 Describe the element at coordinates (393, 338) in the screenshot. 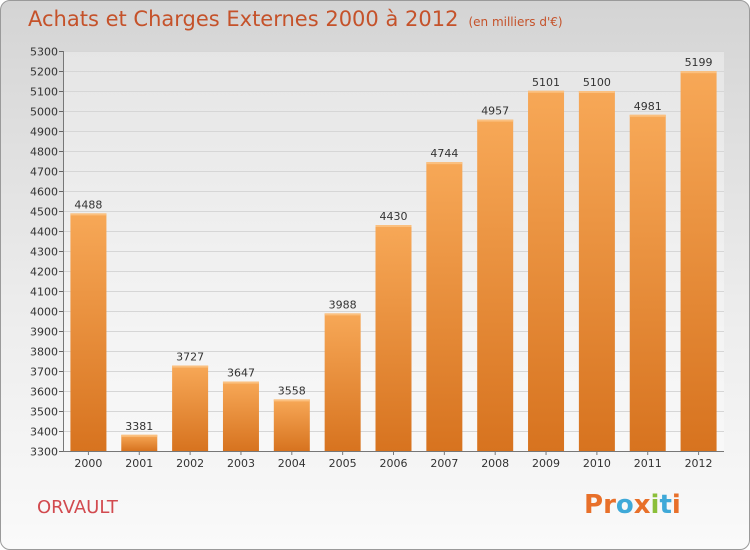

I see `bar-2006` at that location.